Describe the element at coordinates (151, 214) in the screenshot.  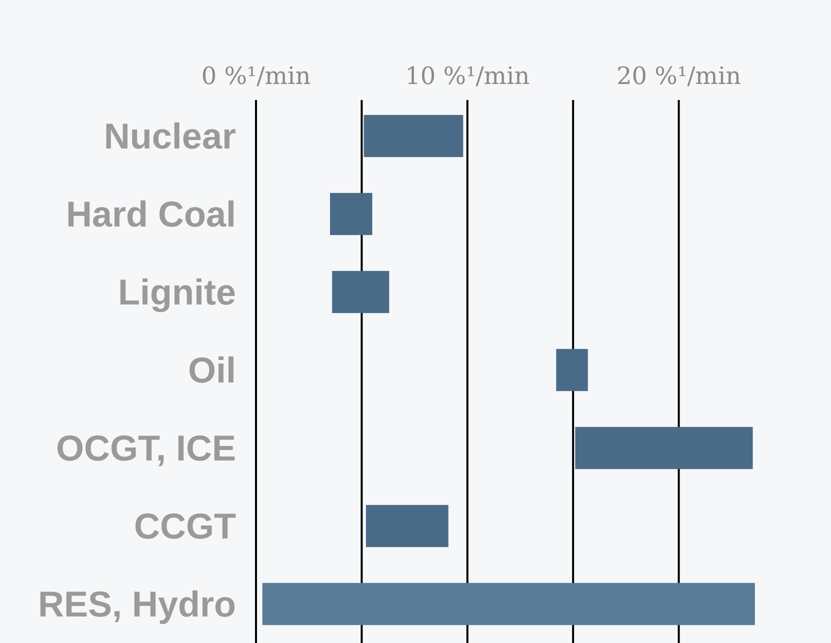
I see `y-tick-label: Hard Coal` at that location.